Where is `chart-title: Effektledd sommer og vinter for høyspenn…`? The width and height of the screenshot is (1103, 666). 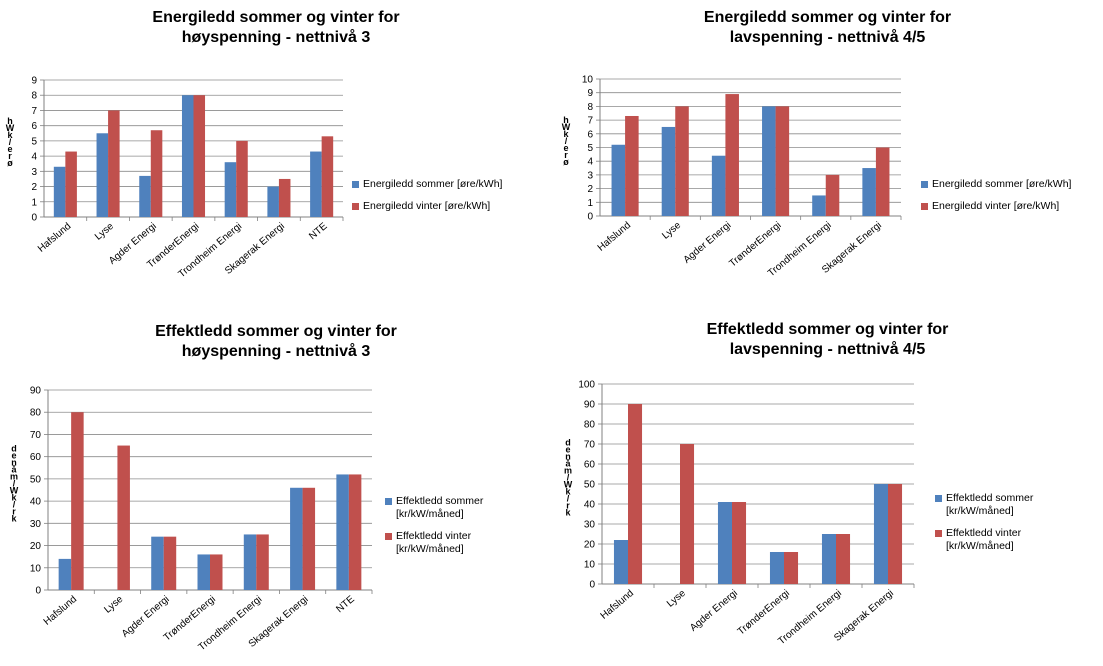 chart-title: Effektledd sommer og vinter for høyspenn… is located at coordinates (276, 342).